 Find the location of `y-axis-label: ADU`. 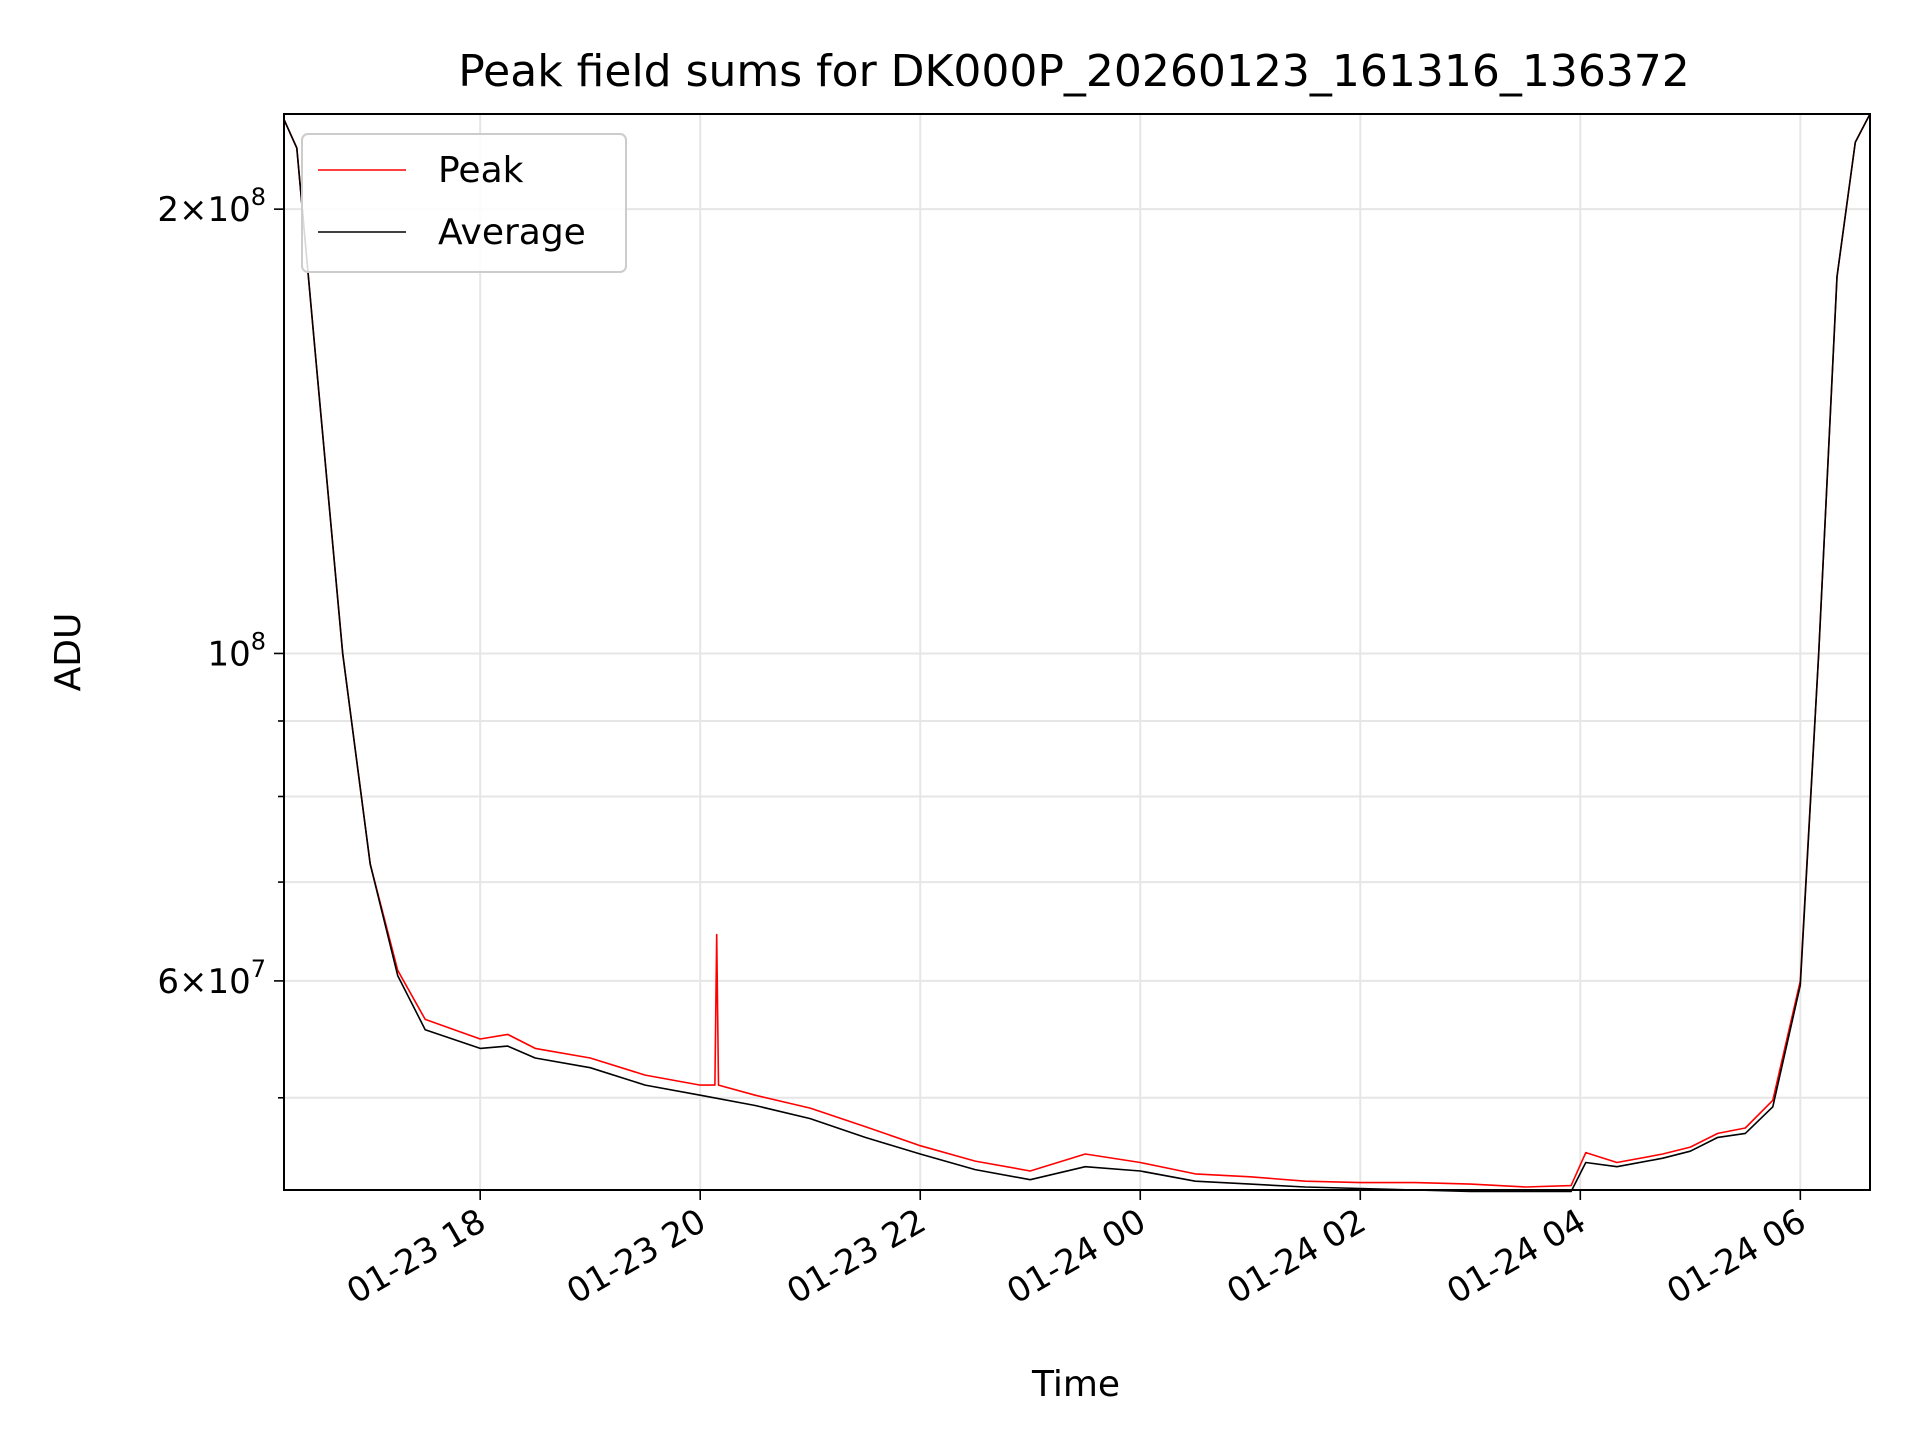

y-axis-label: ADU is located at coordinates (68, 652).